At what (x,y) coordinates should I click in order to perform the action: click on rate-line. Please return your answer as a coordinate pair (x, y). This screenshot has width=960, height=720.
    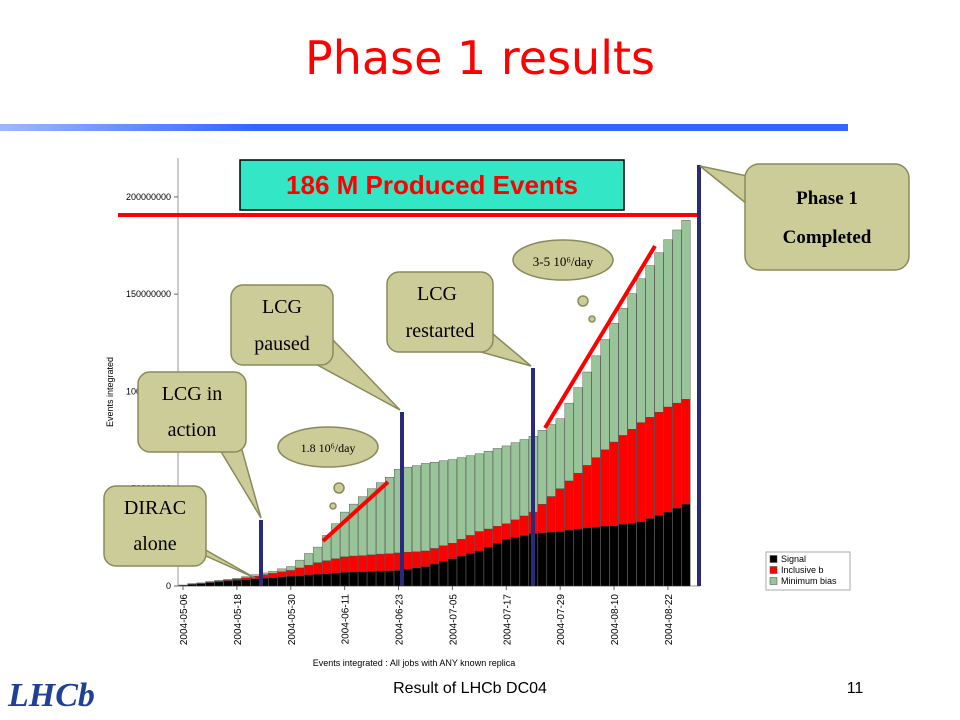
    Looking at the image, I should click on (355, 511).